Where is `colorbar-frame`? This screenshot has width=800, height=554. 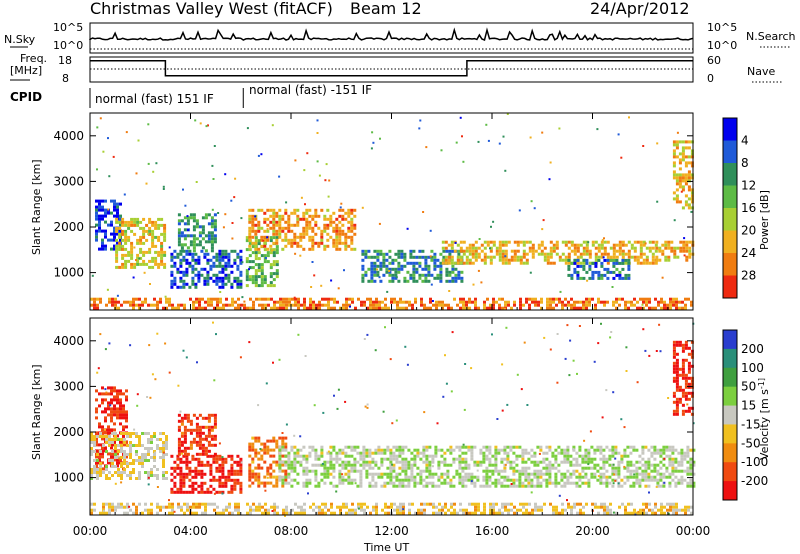
colorbar-frame is located at coordinates (730, 415).